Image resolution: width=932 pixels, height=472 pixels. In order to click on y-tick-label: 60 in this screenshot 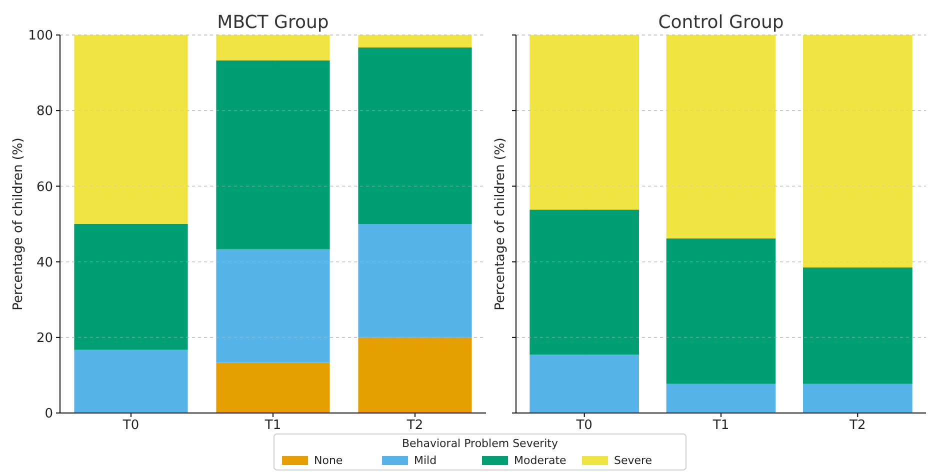, I will do `click(44, 187)`.